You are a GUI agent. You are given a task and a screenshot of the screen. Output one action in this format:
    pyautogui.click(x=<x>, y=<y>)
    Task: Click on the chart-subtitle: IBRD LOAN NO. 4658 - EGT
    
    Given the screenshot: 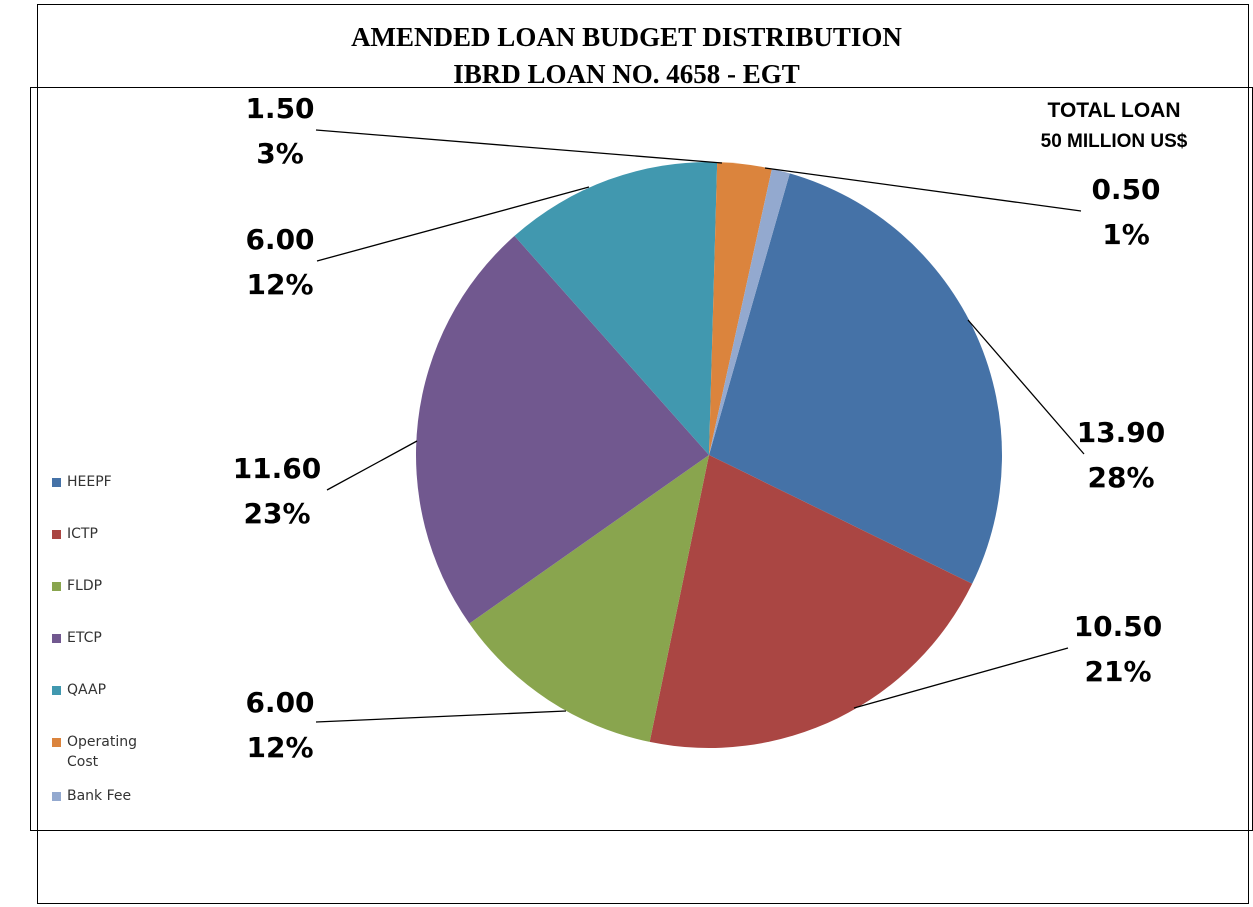 What is the action you would take?
    pyautogui.click(x=626, y=74)
    